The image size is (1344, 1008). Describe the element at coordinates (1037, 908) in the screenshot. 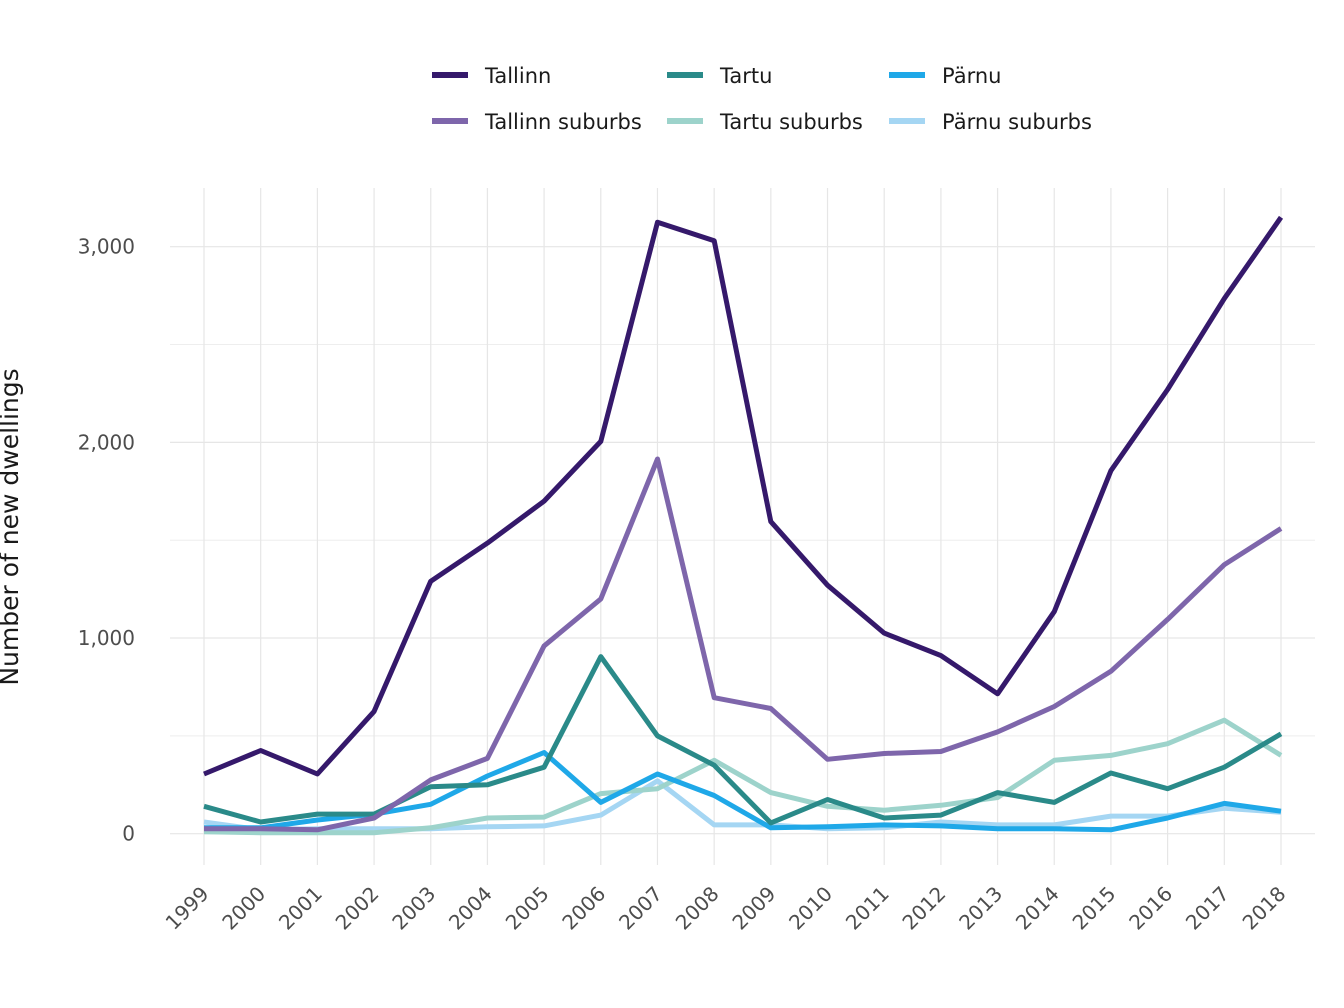

I see `x-tick-label: 2014` at that location.